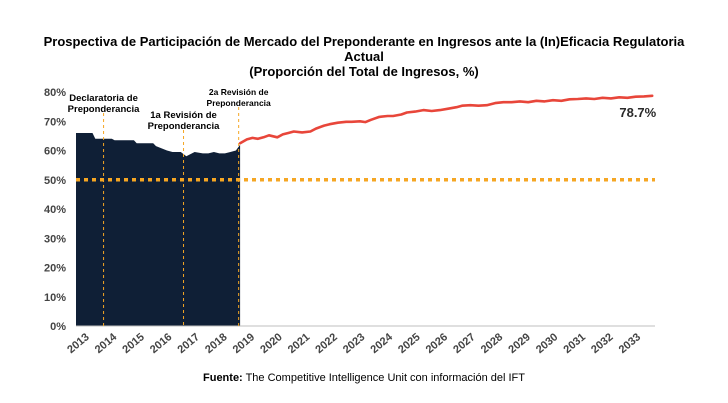 Image resolution: width=728 pixels, height=403 pixels. What do you see at coordinates (239, 92) in the screenshot?
I see `annotation-label: 2a Revisión de` at bounding box center [239, 92].